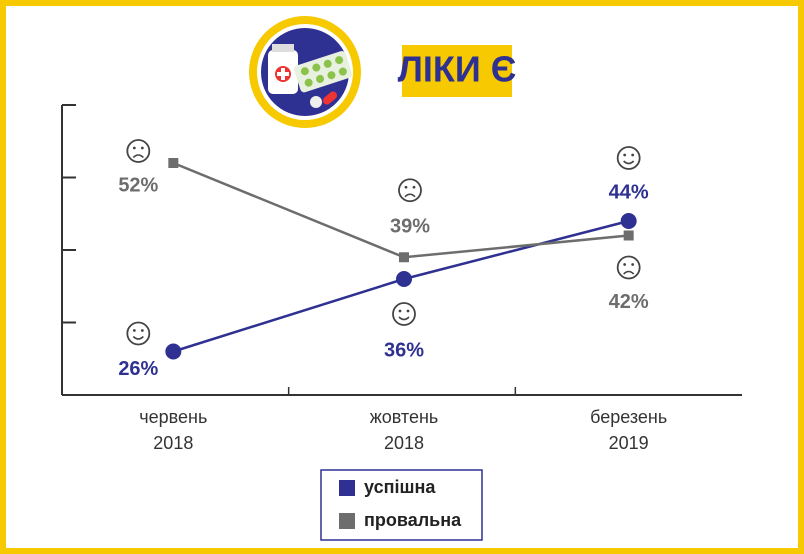 This screenshot has width=804, height=554. I want to click on legend-label: провальна, so click(413, 520).